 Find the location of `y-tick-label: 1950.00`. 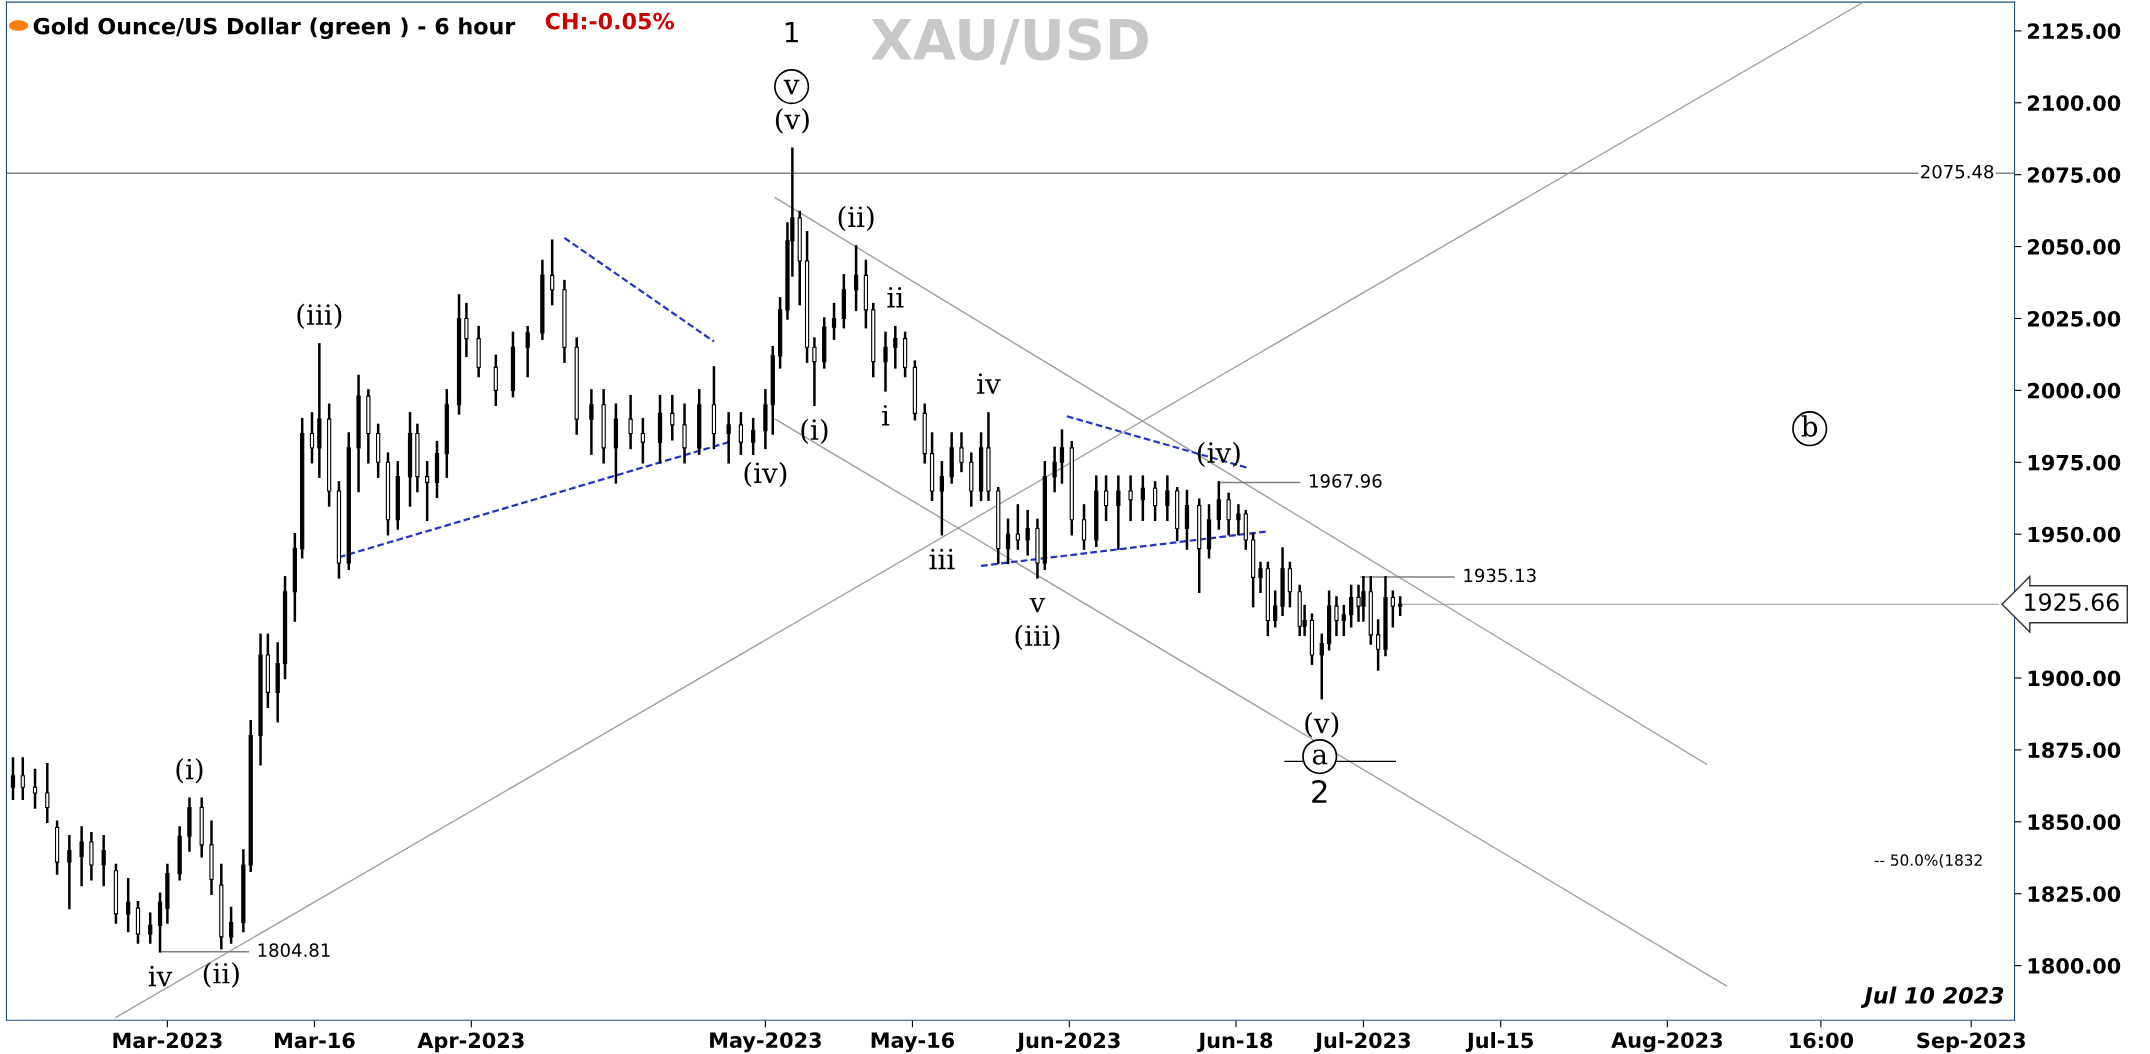

y-tick-label: 1950.00 is located at coordinates (2074, 534).